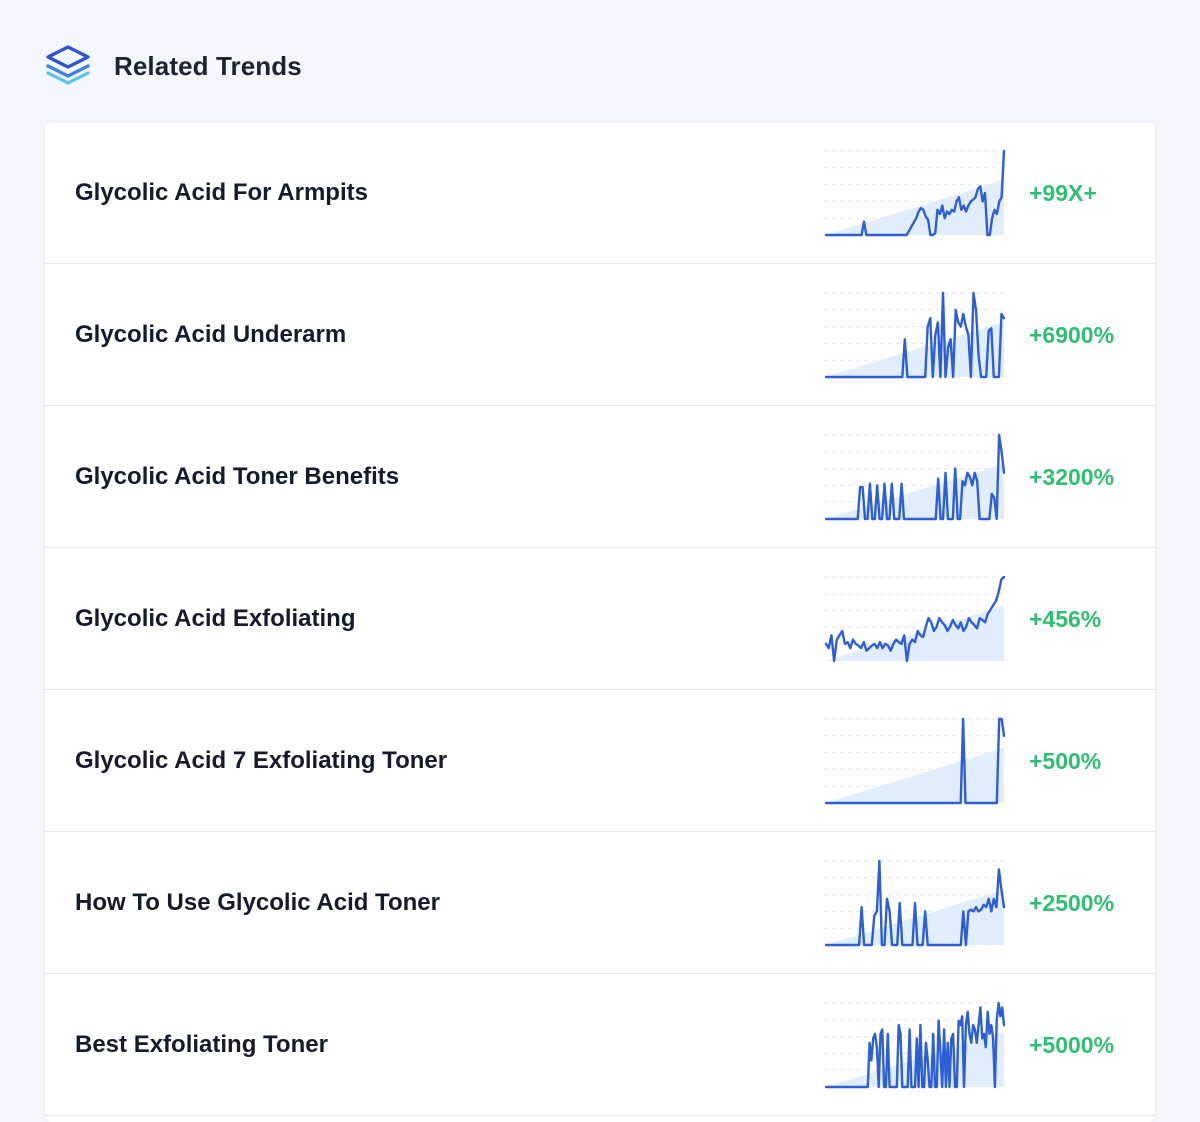 The image size is (1200, 1122). Describe the element at coordinates (600, 761) in the screenshot. I see `trend-row: Glycolic Acid 7 Exfoliating Toner +500%` at that location.